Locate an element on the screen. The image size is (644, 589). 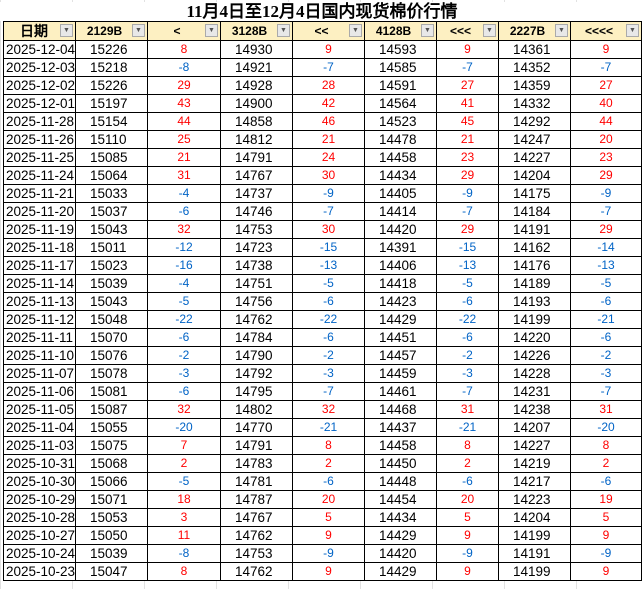
price-cell: 14723 is located at coordinates (256, 247).